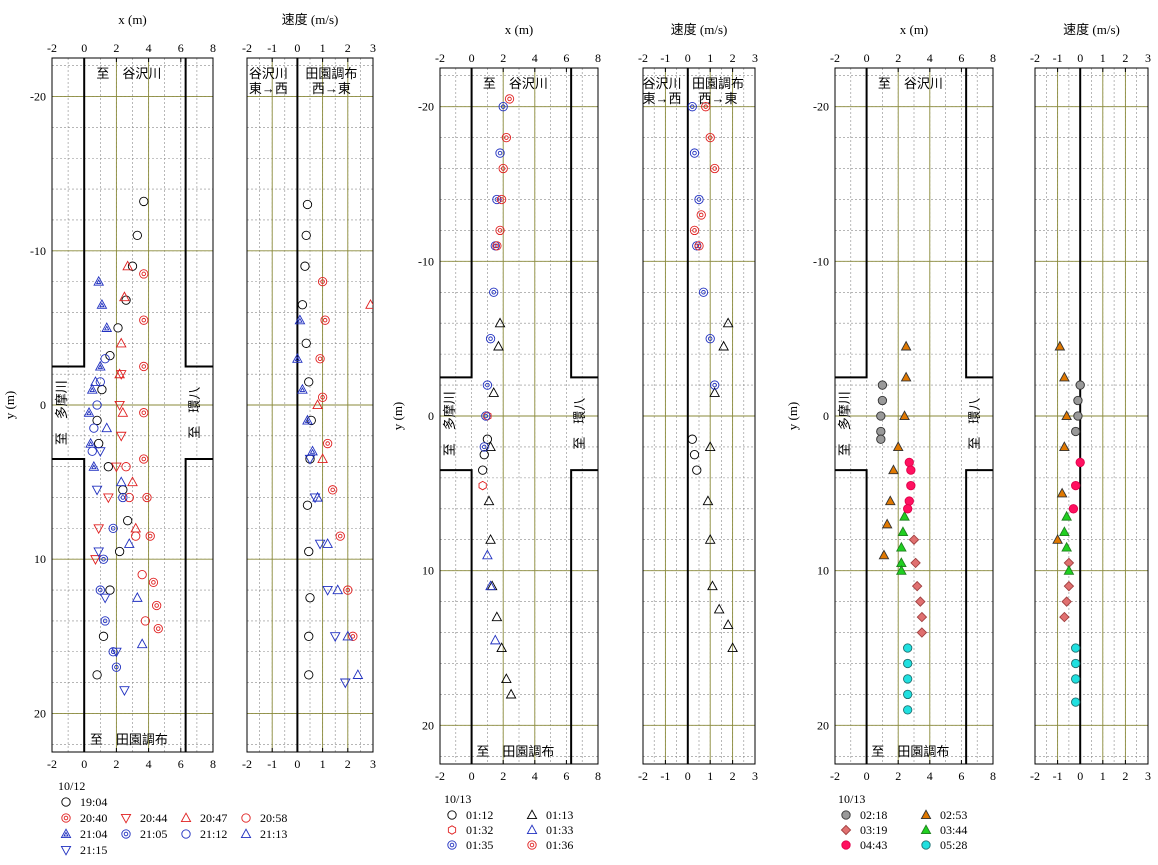 The width and height of the screenshot is (1158, 865). Describe the element at coordinates (431, 416) in the screenshot. I see `y-tick-label: 0` at that location.